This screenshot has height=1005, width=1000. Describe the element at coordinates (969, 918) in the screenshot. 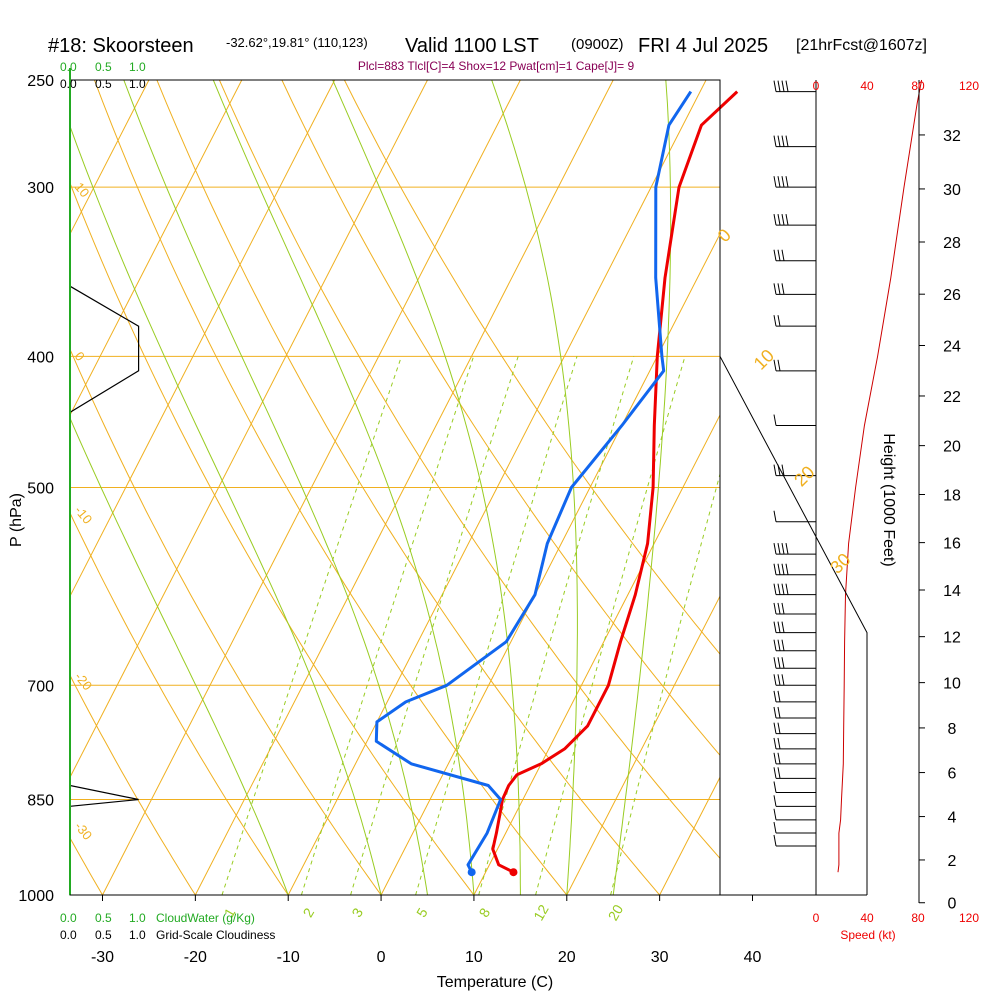

I see `bottom-speed-tick-3: 120` at that location.